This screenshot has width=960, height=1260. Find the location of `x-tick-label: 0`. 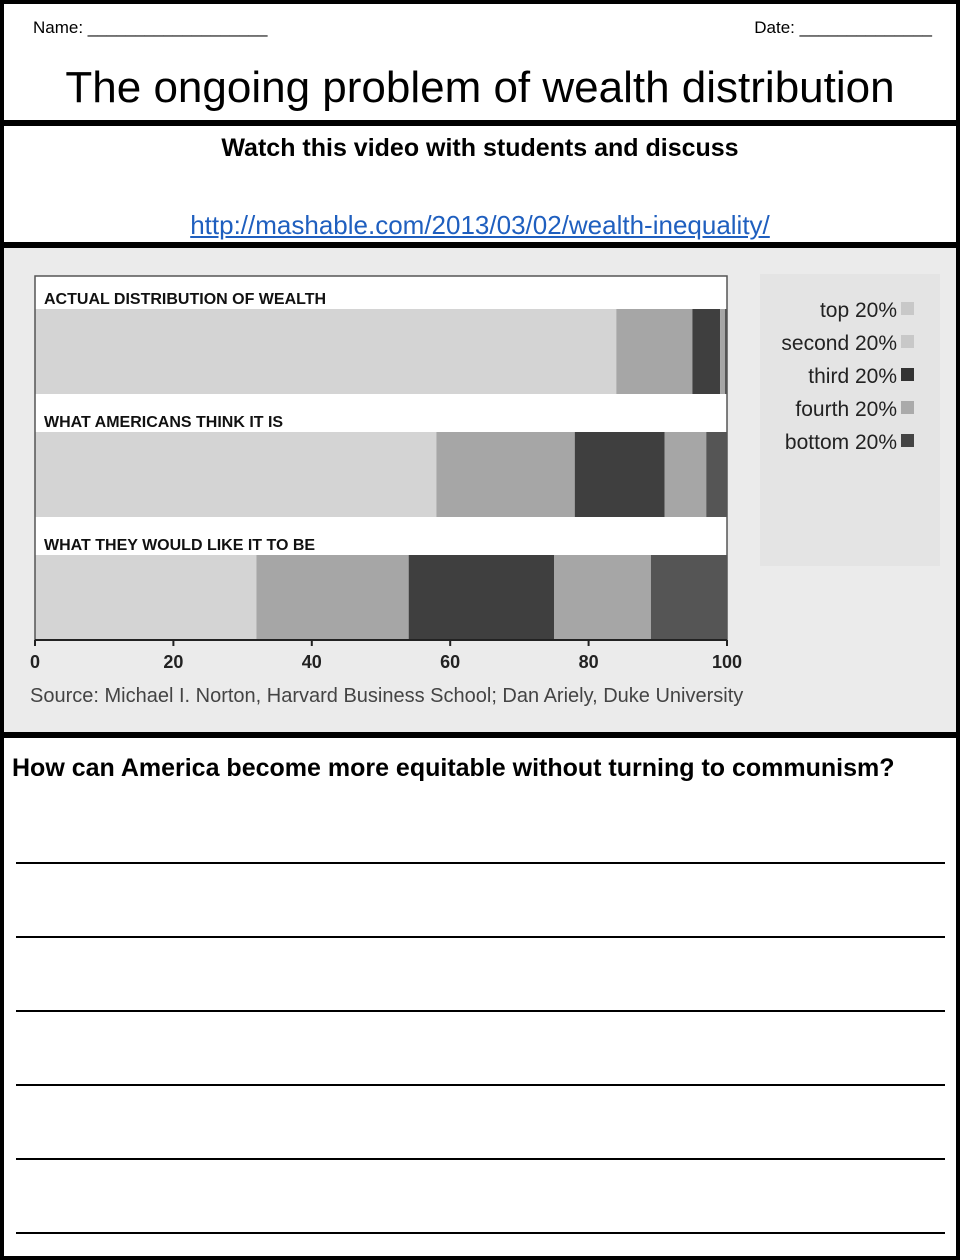

x-tick-label: 0 is located at coordinates (35, 662).